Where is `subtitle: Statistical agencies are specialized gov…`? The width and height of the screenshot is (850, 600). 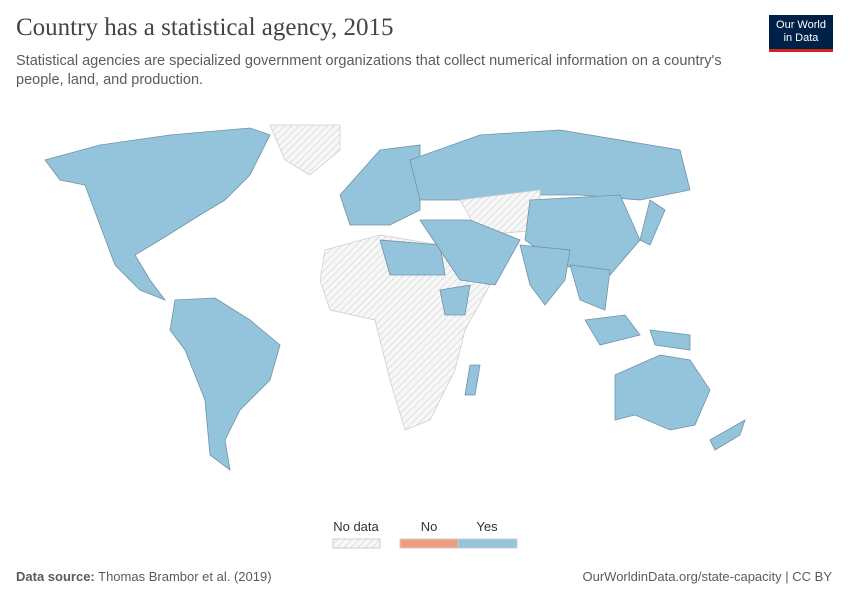 subtitle: Statistical agencies are specialized gov… is located at coordinates (369, 70).